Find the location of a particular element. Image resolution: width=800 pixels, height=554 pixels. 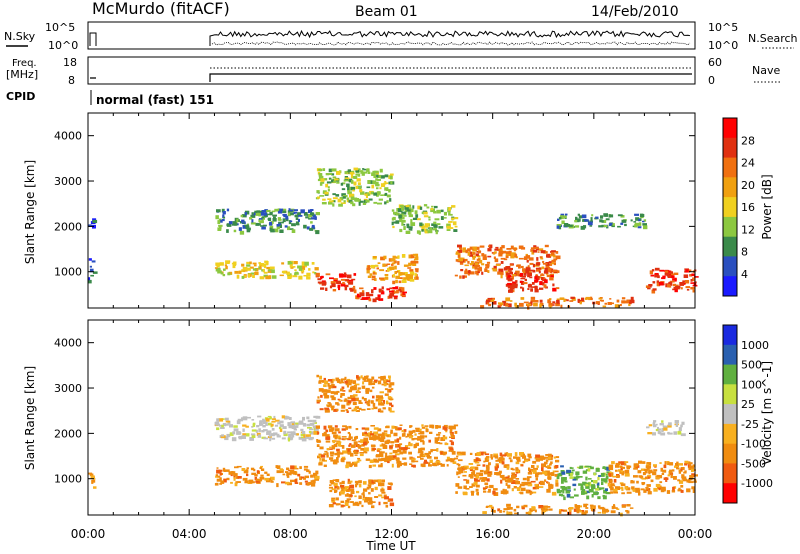

colorbar-tick-label: -100 is located at coordinates (753, 444).